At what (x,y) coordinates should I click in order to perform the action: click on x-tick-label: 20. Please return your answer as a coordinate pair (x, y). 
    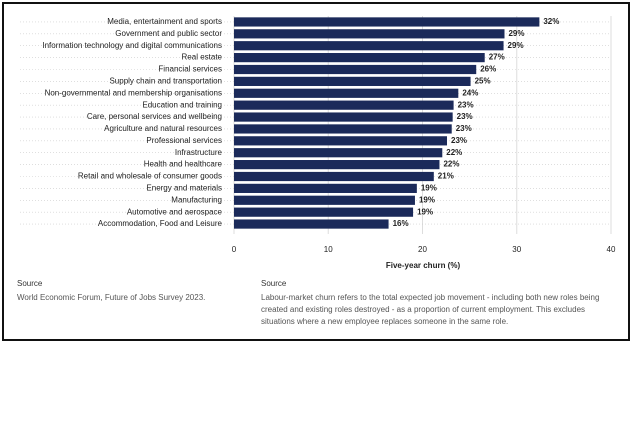
    Looking at the image, I should click on (422, 249).